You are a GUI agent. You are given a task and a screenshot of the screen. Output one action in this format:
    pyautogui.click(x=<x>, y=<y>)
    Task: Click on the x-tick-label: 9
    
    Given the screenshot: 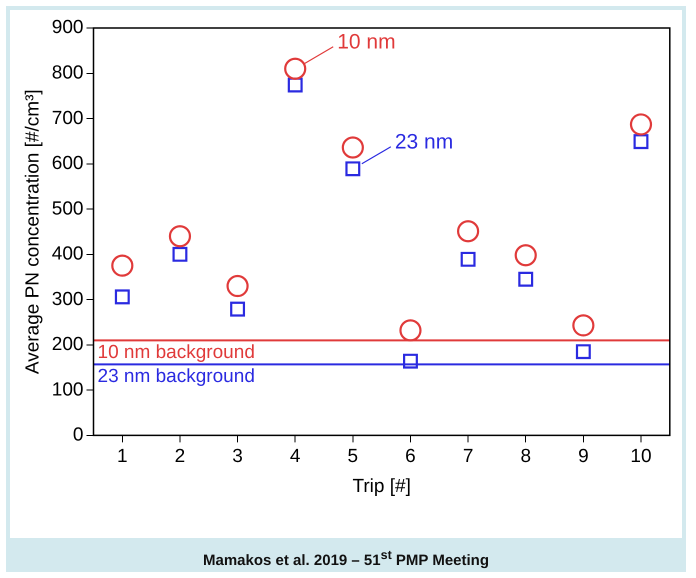 What is the action you would take?
    pyautogui.click(x=583, y=457)
    